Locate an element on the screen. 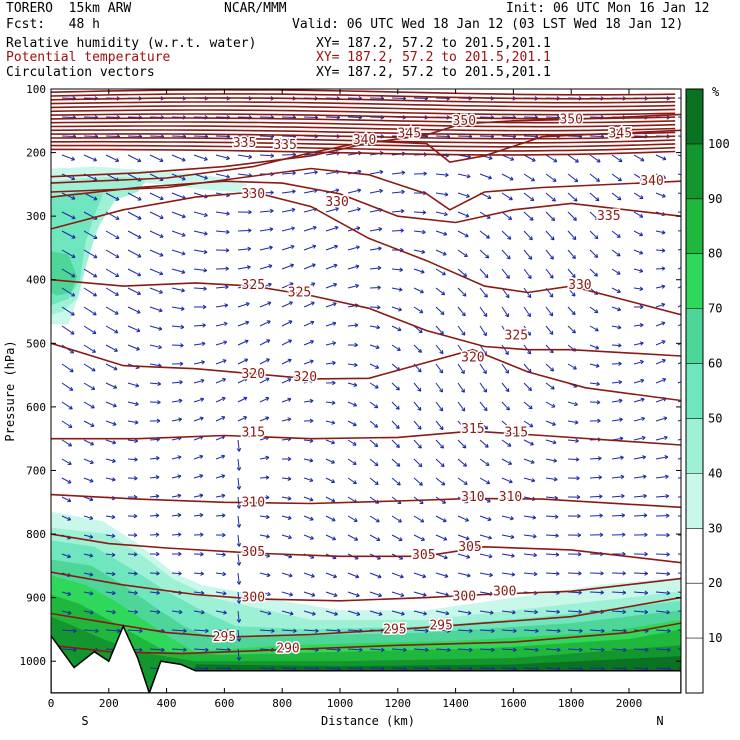  colorbar-tick-label: 80 is located at coordinates (715, 254).